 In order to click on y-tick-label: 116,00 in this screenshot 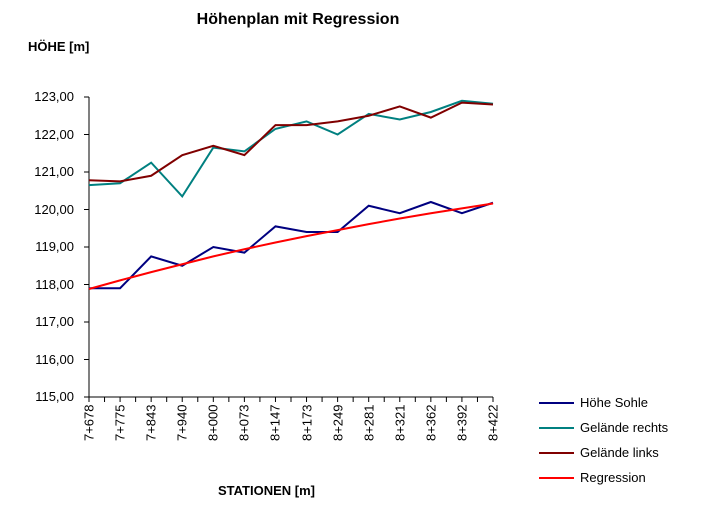, I will do `click(54, 359)`.